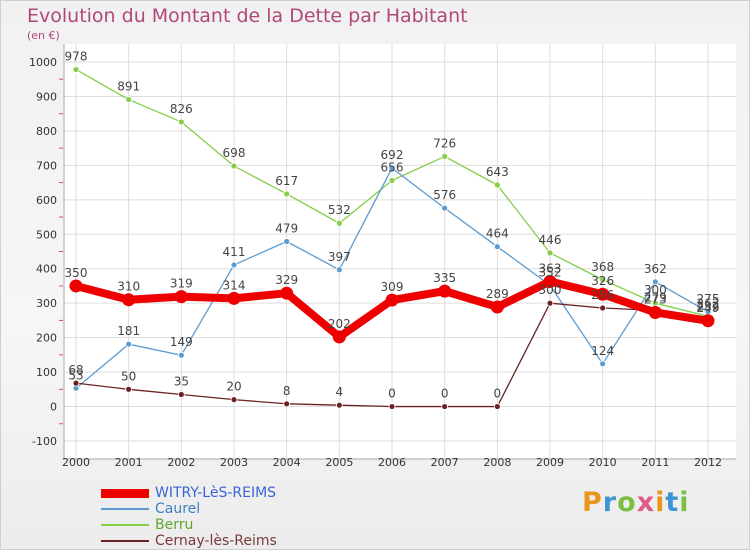  What do you see at coordinates (181, 462) in the screenshot?
I see `x-tick-label: 2002` at bounding box center [181, 462].